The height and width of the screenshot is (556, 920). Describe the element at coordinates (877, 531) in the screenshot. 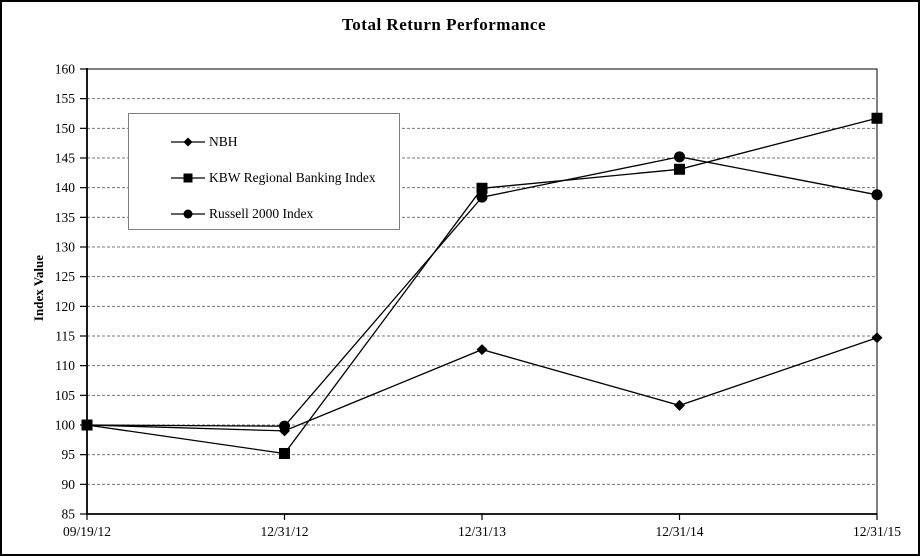

I see `x-tick-label: 12/31/15` at that location.